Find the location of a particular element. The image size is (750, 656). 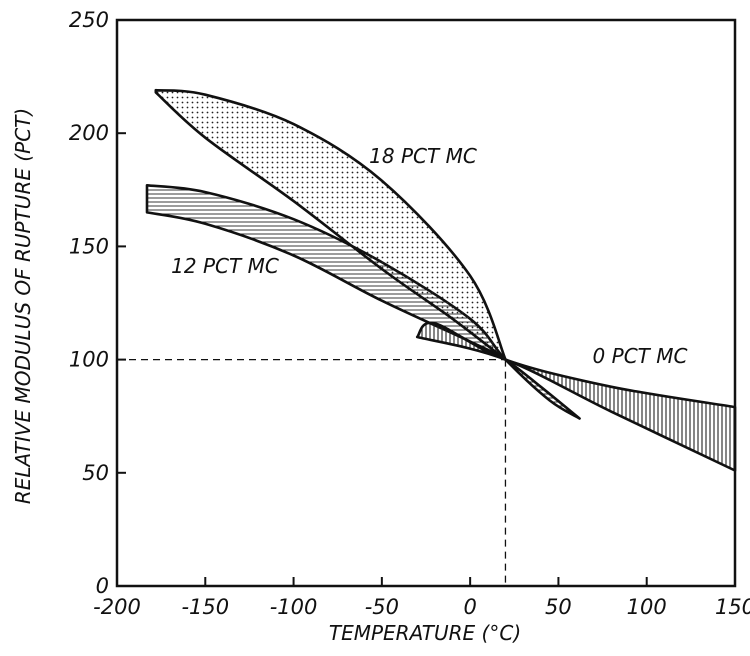

band-0-pct-mc is located at coordinates (576, 396).